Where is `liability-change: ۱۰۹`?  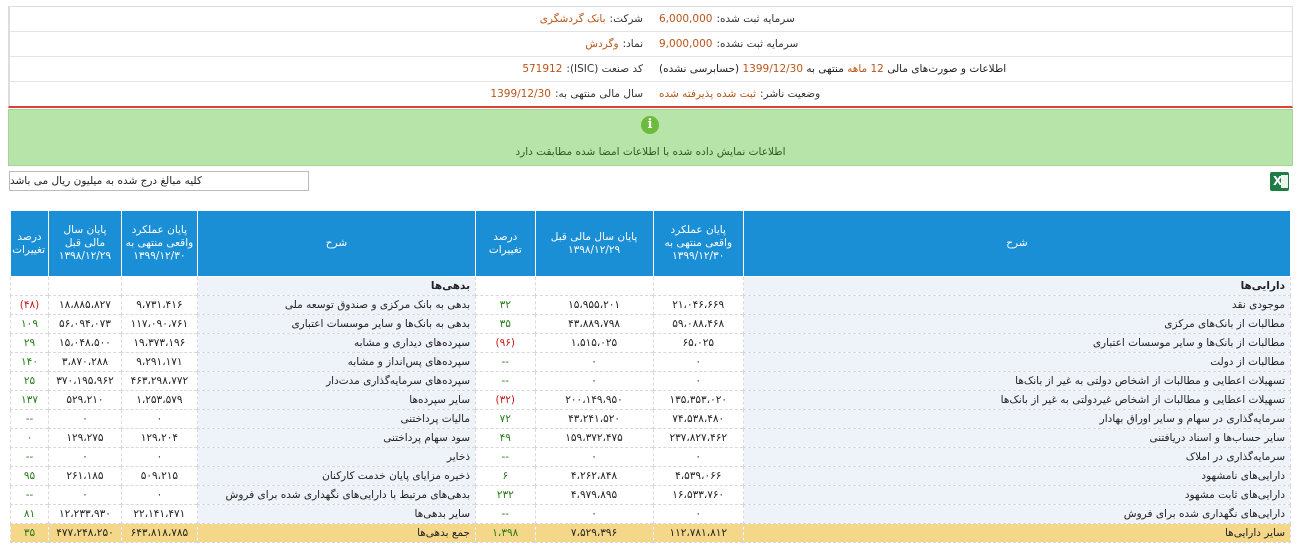
liability-change: ۱۰۹ is located at coordinates (29, 324).